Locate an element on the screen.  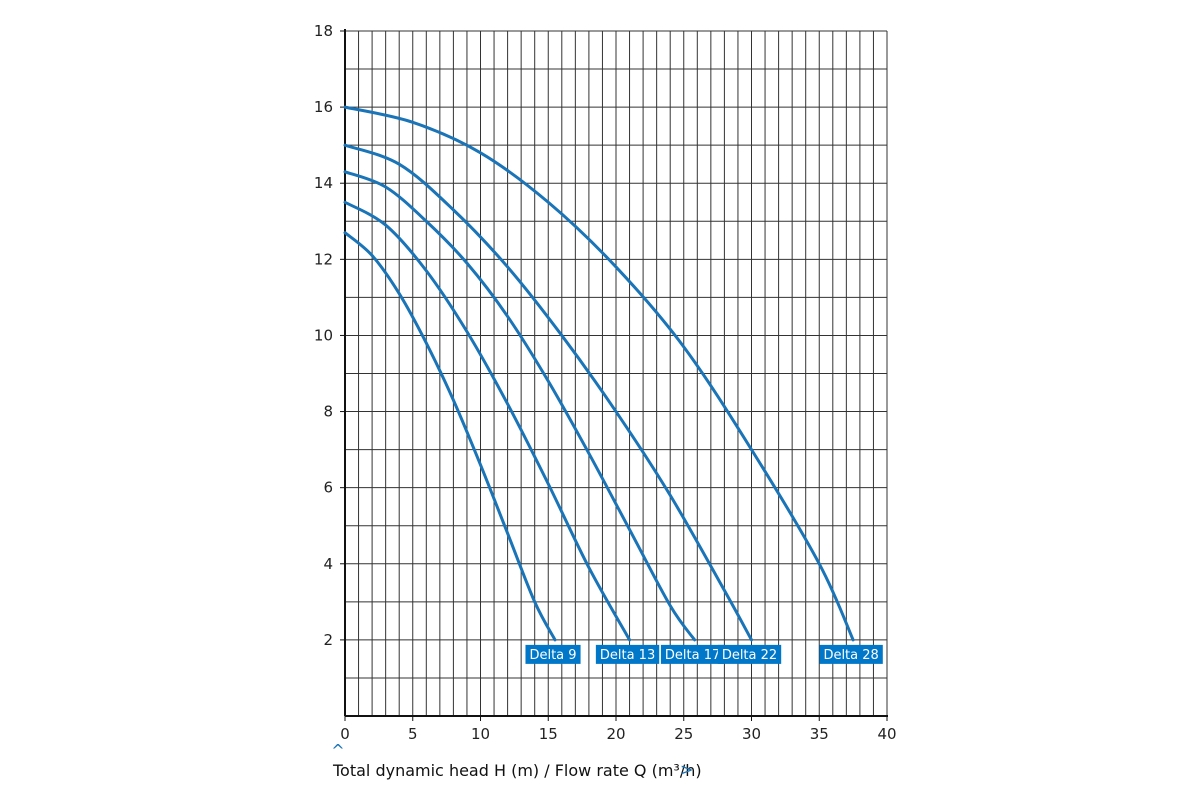
series-label-delta-22: Delta 22 is located at coordinates (749, 654).